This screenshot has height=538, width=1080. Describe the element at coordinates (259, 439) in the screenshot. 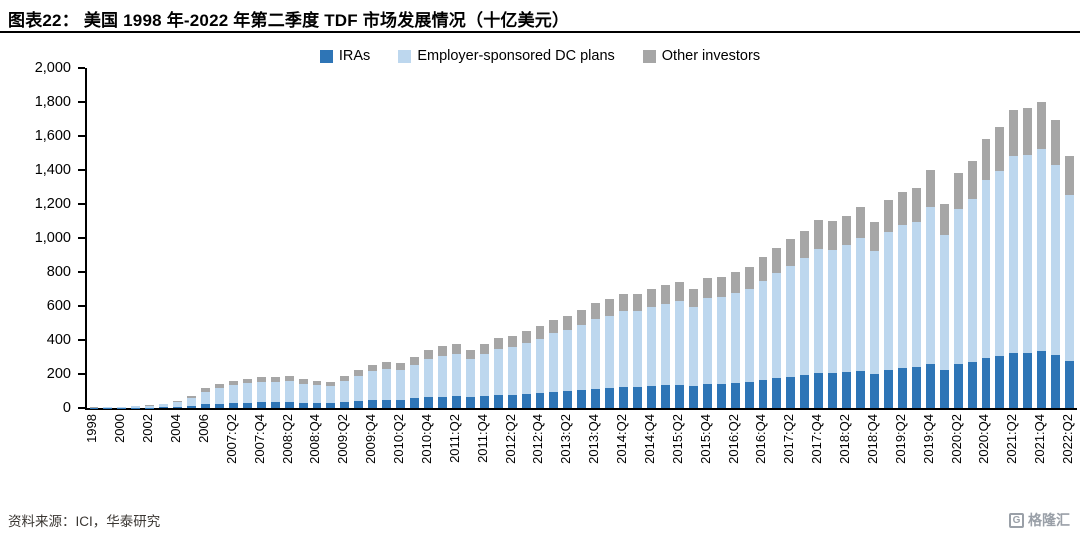

I see `x-tick-label: 2007:Q4` at that location.